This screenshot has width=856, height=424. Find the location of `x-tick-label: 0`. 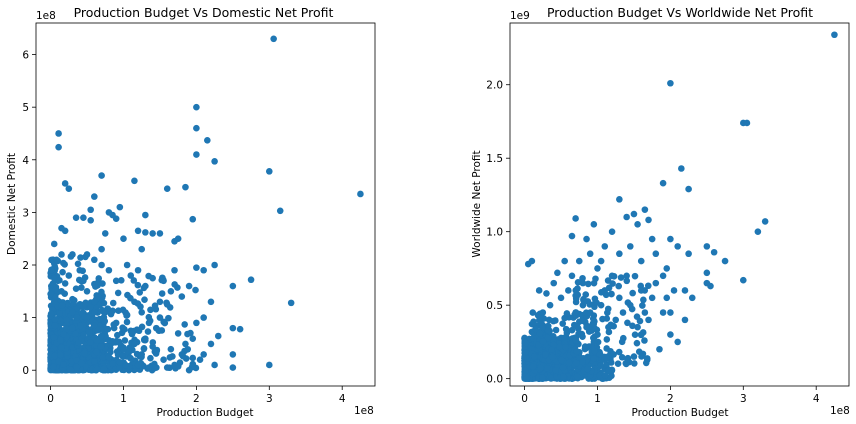

x-tick-label: 0 is located at coordinates (50, 399).